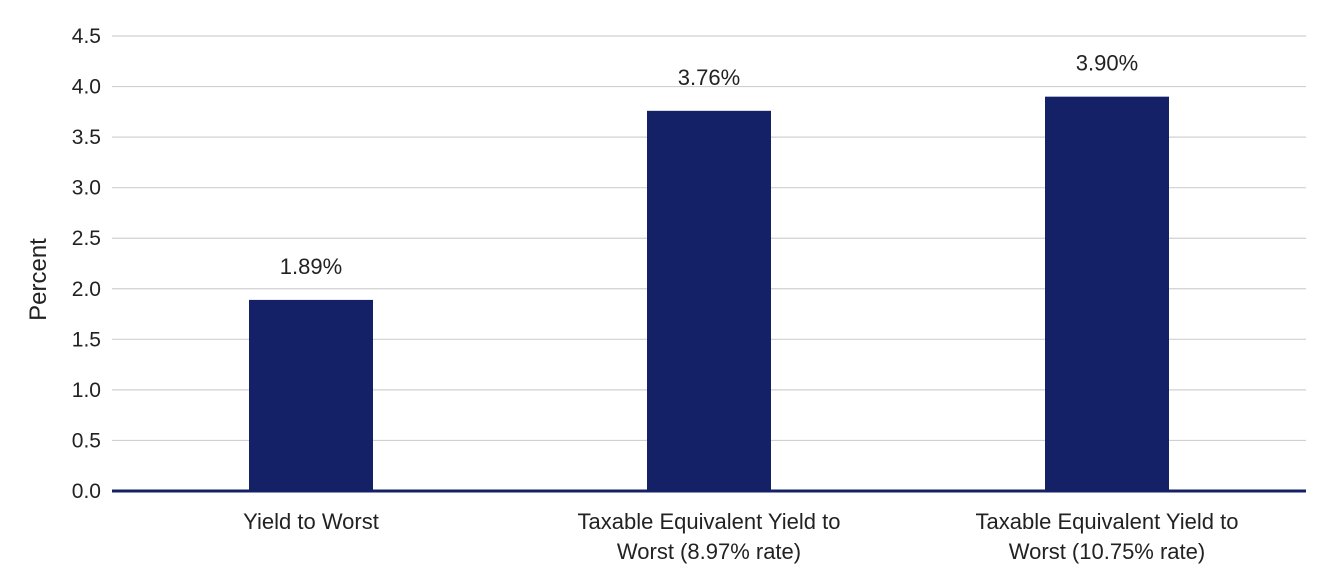 The height and width of the screenshot is (588, 1335). Describe the element at coordinates (1107, 63) in the screenshot. I see `data-label: 3.90%` at that location.